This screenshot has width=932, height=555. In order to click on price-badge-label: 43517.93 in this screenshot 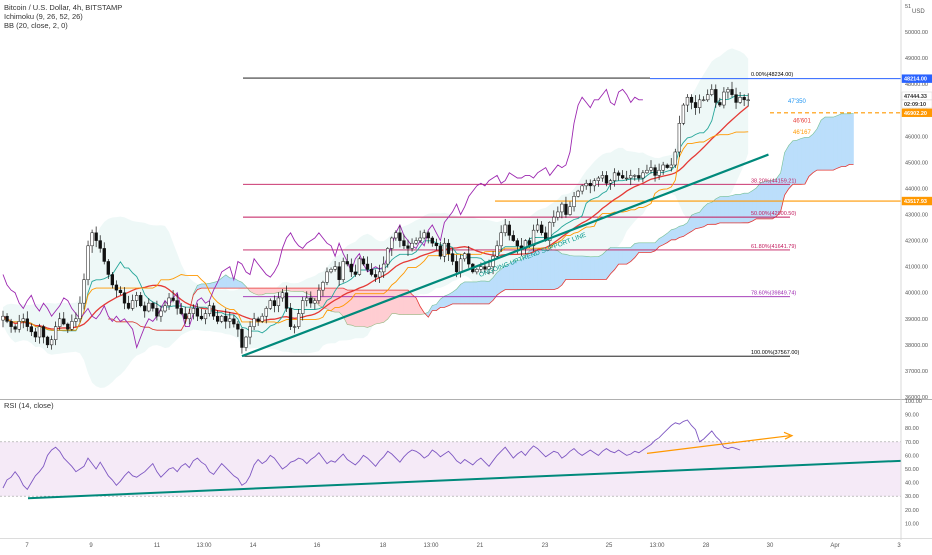, I will do `click(915, 202)`.